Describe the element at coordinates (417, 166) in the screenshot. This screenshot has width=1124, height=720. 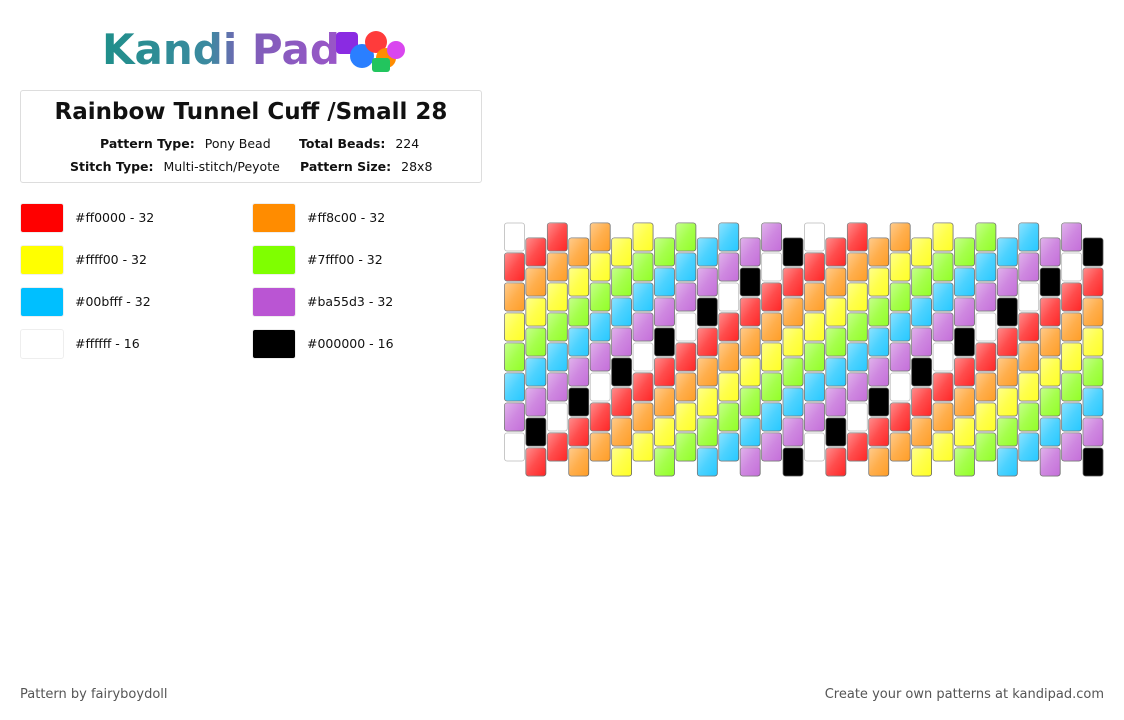
I see `info-value: 28x8` at that location.